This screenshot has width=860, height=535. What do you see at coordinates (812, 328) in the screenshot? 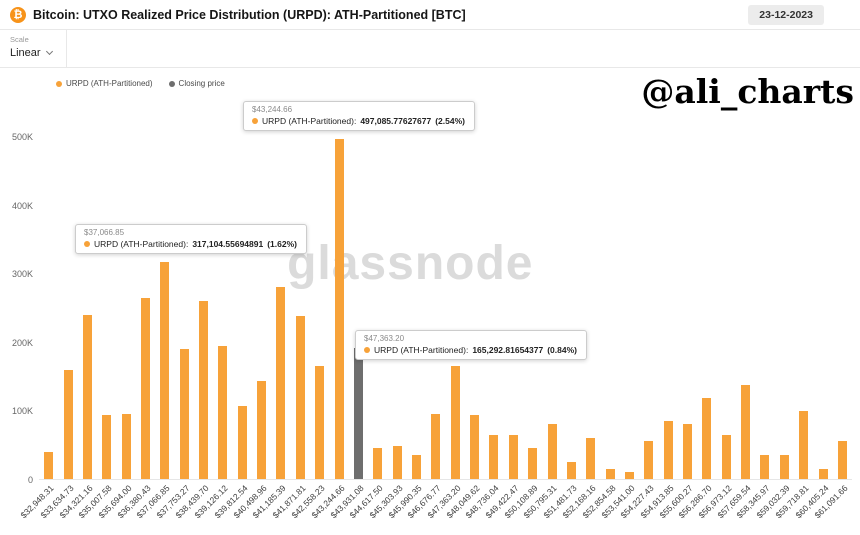
I see `bar-column: $60,405.24` at bounding box center [812, 328].